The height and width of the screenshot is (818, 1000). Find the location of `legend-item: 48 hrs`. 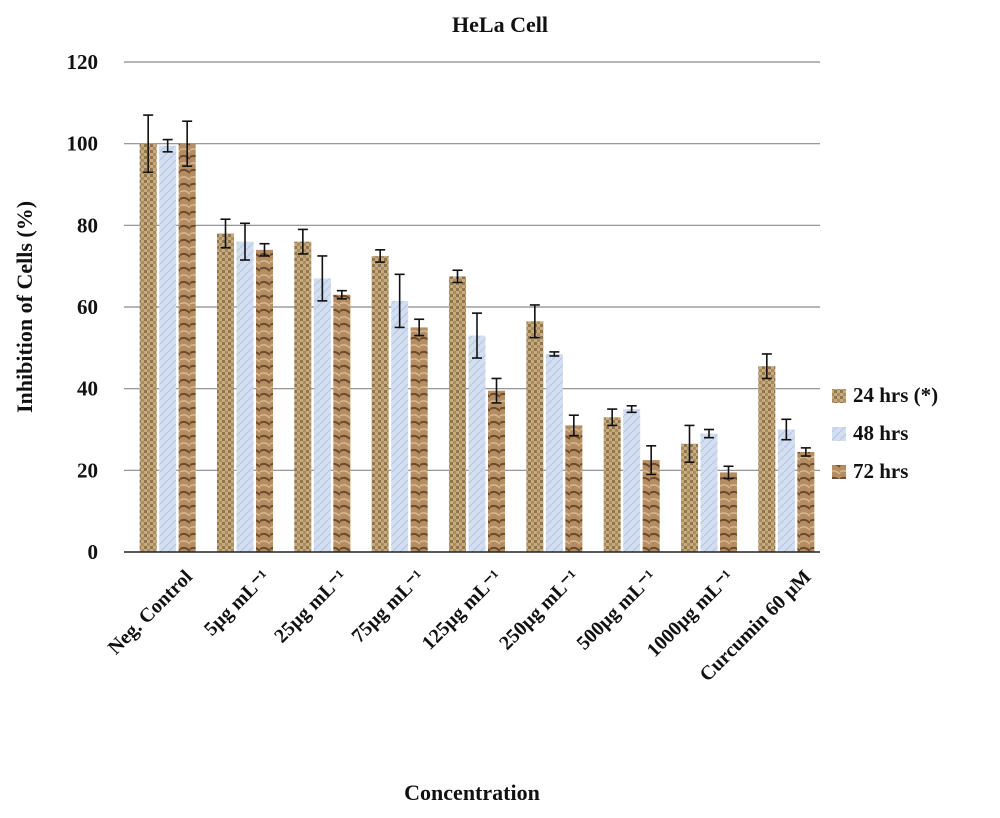

legend-item: 48 hrs is located at coordinates (870, 433).